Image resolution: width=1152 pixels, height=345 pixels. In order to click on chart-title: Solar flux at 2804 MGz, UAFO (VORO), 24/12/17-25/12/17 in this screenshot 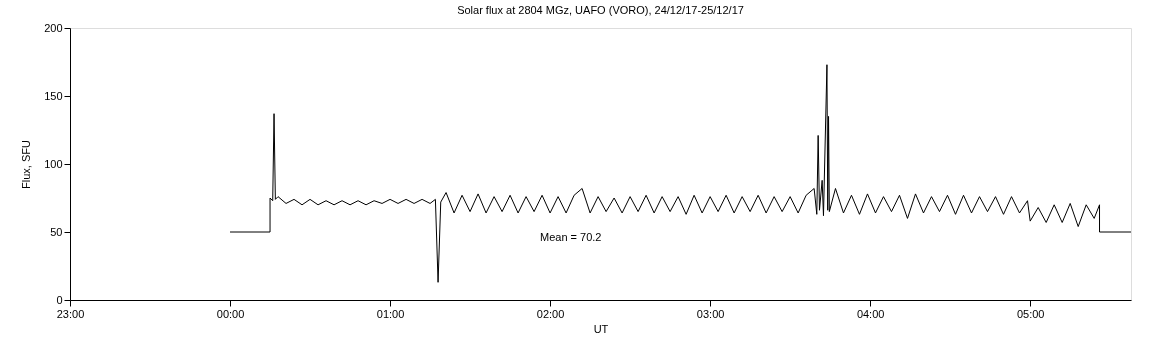, I will do `click(600, 10)`.